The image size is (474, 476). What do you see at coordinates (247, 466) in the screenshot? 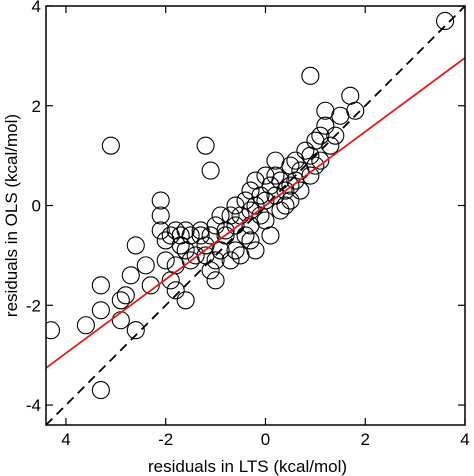
I see `x-axis-label: residuals in LTS (kcal/mol)` at bounding box center [247, 466].